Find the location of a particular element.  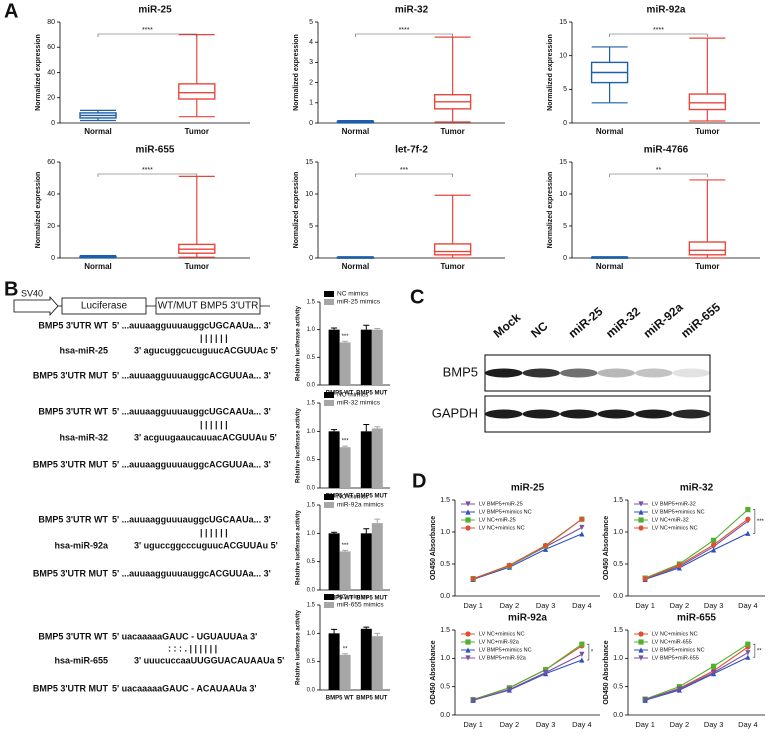

y-tick-label: 20 is located at coordinates (51, 226).